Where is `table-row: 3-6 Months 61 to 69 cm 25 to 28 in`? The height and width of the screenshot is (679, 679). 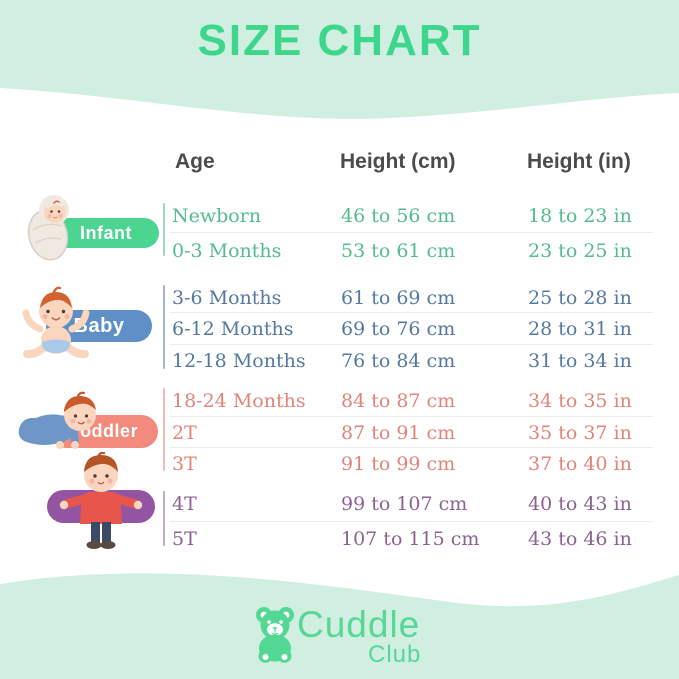
table-row: 3-6 Months 61 to 69 cm 25 to 28 in is located at coordinates (339, 298).